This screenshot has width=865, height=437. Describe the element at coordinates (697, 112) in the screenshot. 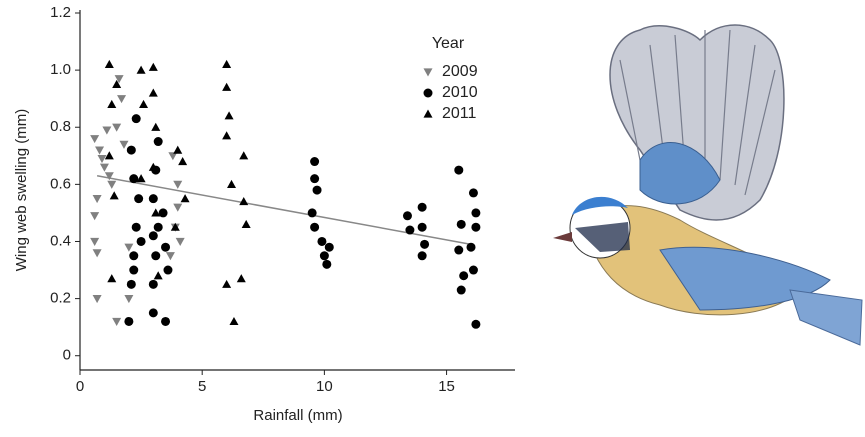

I see `wing-feathers` at that location.